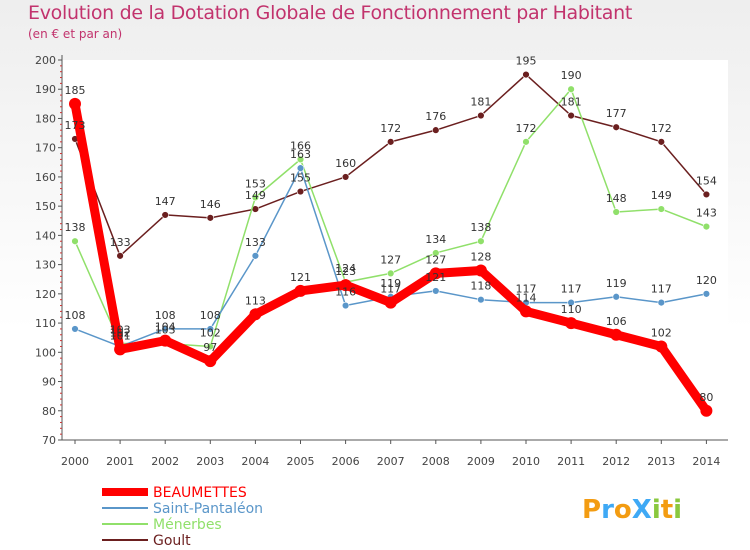 The width and height of the screenshot is (750, 550). I want to click on data-label-beaumettes: 117, so click(390, 289).